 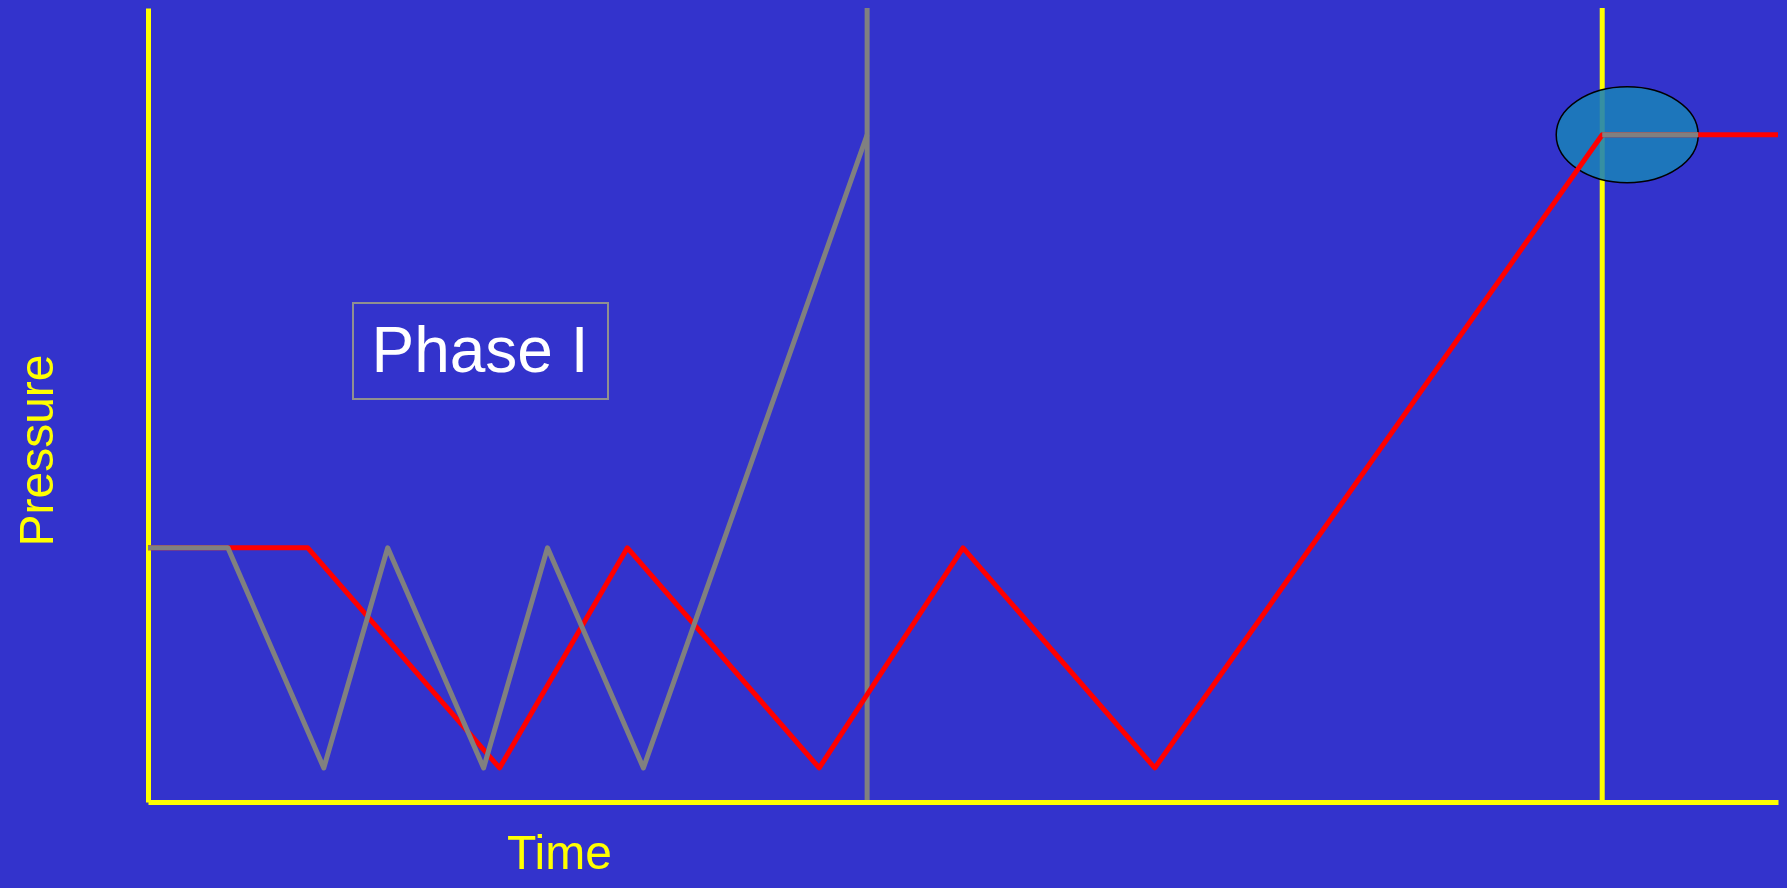 I want to click on annotation: Phase I, so click(x=480, y=350).